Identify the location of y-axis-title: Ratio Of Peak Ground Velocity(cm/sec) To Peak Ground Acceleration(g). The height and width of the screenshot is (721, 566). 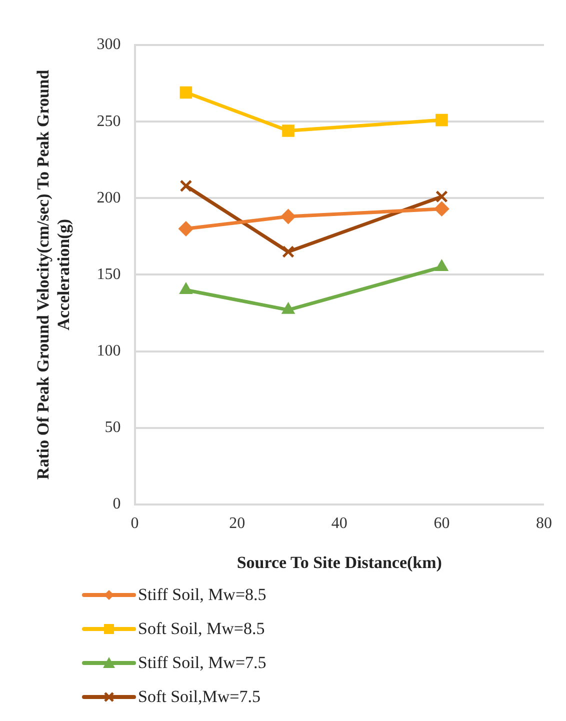
(53, 274).